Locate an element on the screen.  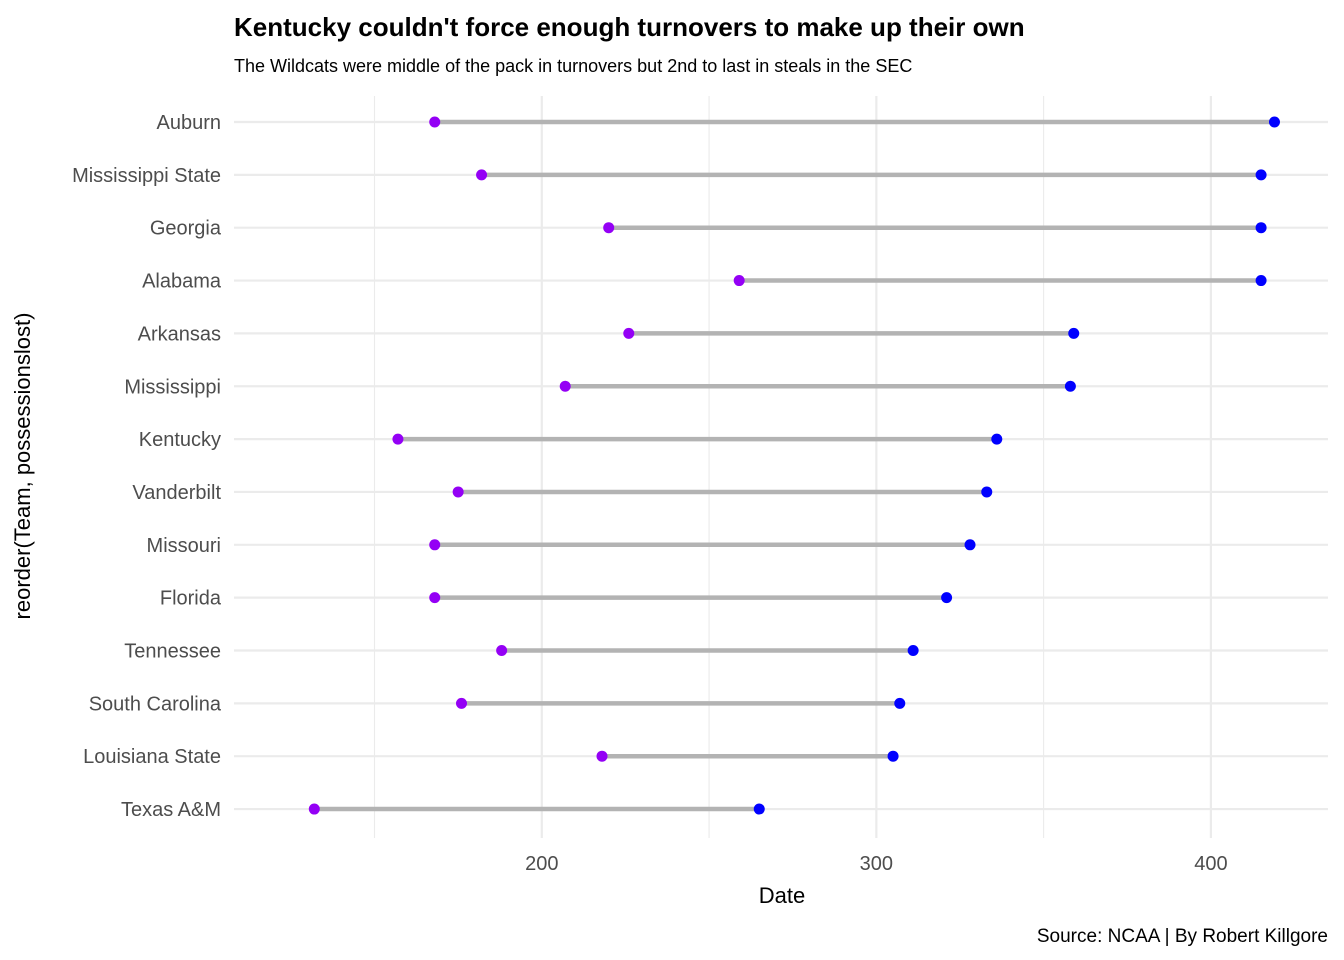
y-tick-label: Missouri is located at coordinates (184, 546).